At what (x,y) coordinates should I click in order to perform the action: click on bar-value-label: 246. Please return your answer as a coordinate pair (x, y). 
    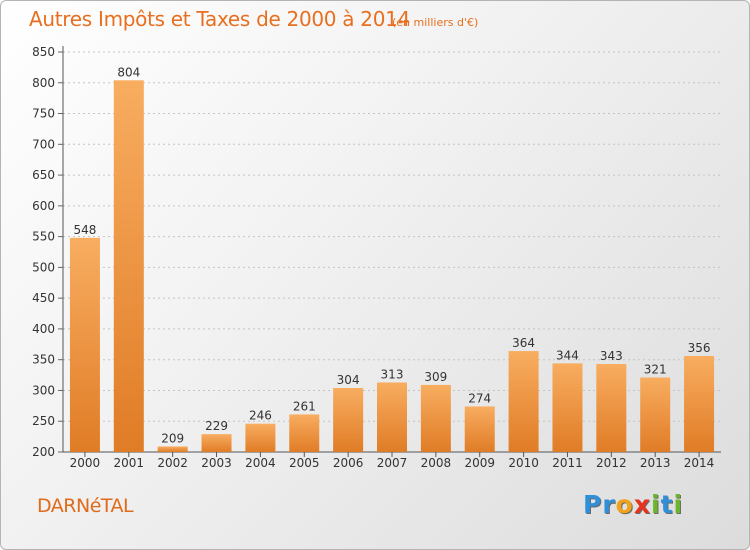
    Looking at the image, I should click on (260, 416).